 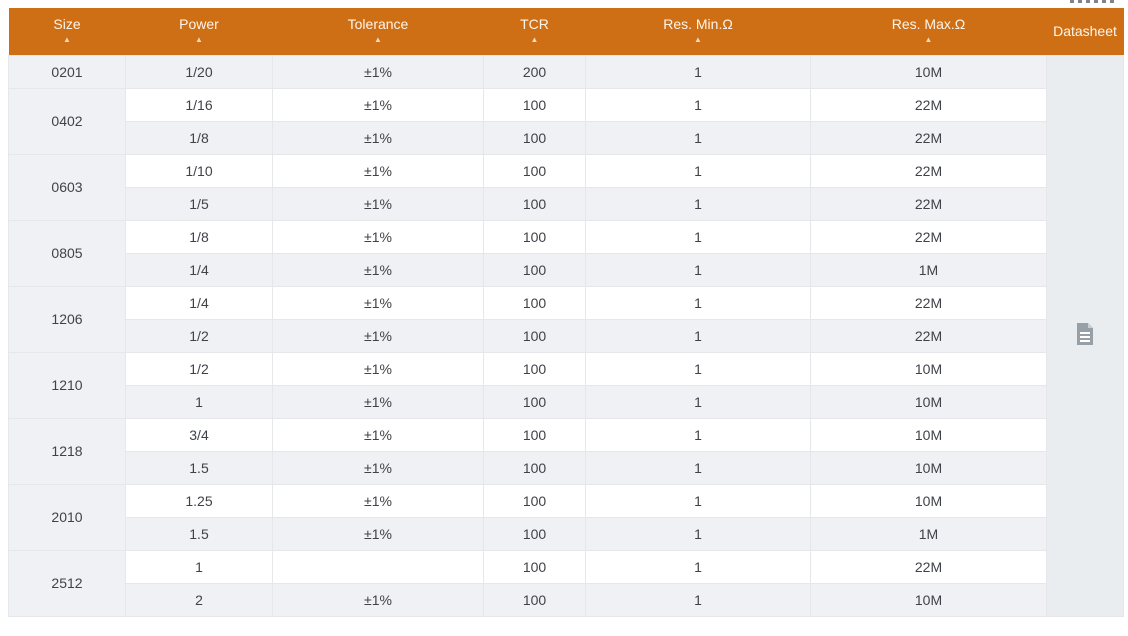 I want to click on table-row: 2 ±1% 100 1 10M, so click(x=566, y=599).